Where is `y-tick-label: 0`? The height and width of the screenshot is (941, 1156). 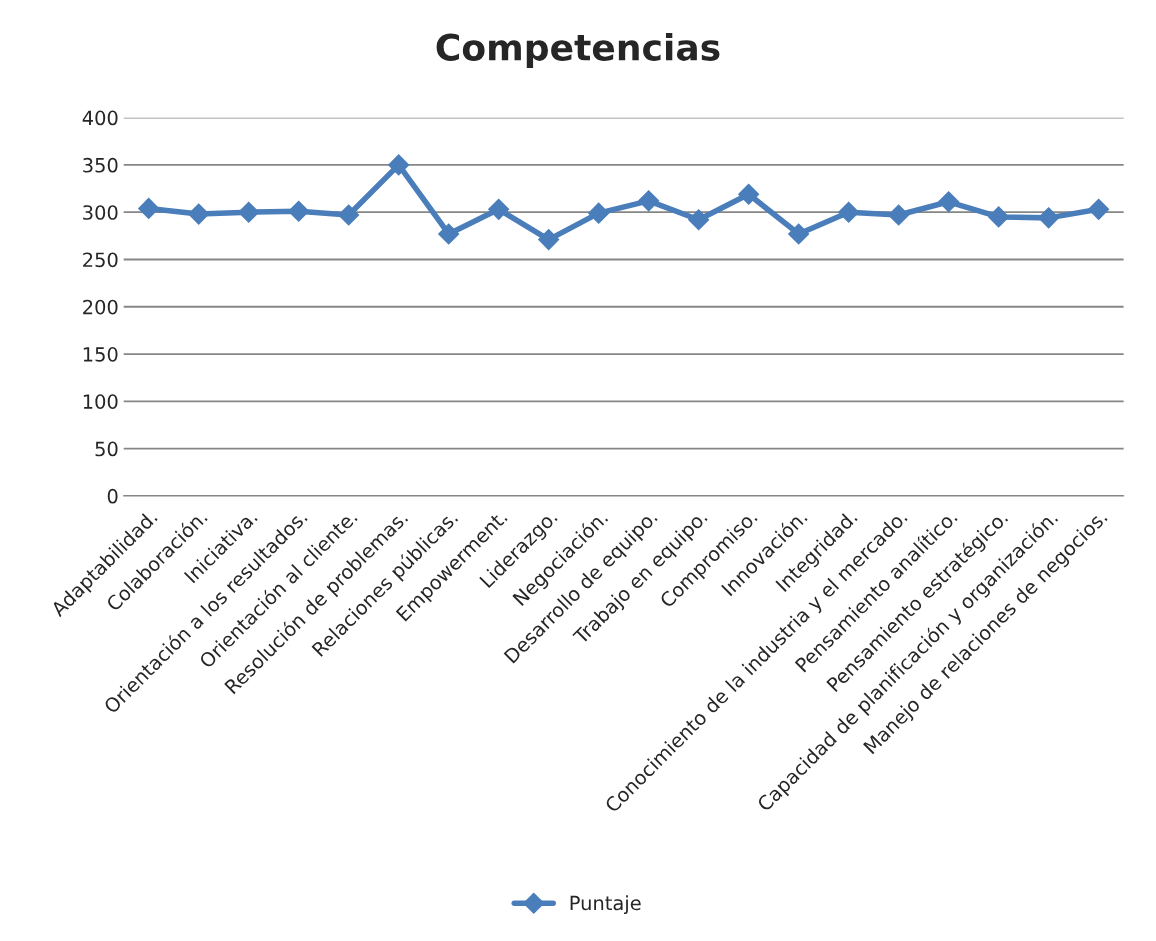 y-tick-label: 0 is located at coordinates (112, 496).